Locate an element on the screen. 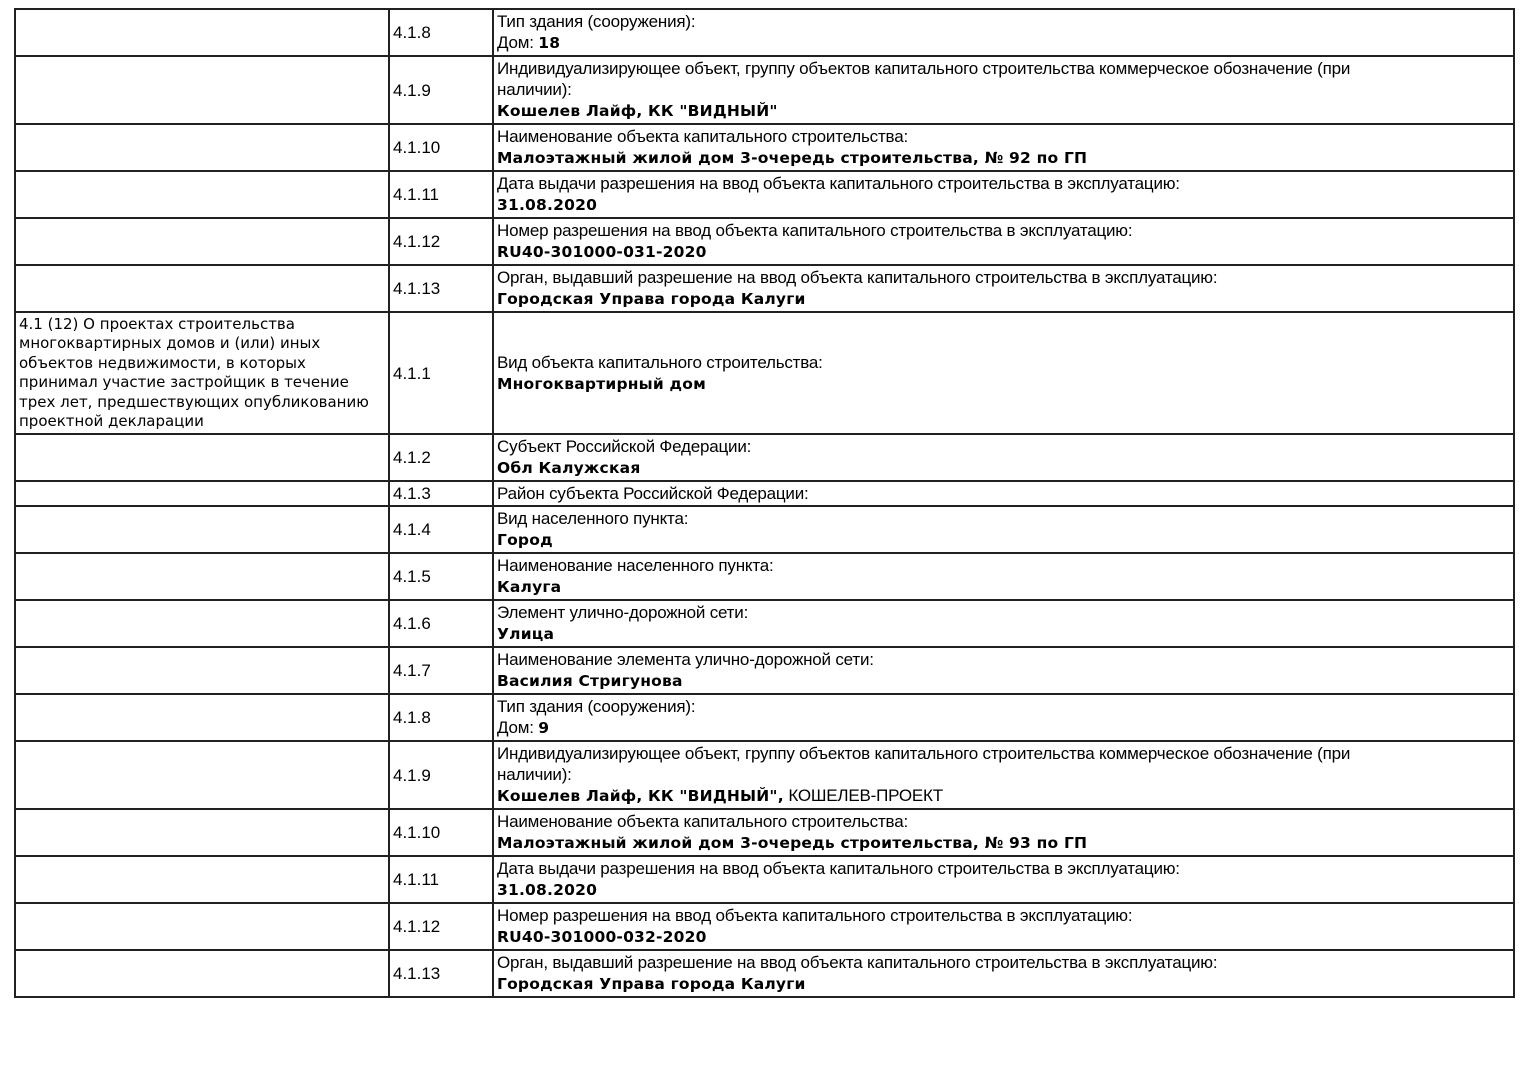  code-cell: 4.1.8 is located at coordinates (441, 717).